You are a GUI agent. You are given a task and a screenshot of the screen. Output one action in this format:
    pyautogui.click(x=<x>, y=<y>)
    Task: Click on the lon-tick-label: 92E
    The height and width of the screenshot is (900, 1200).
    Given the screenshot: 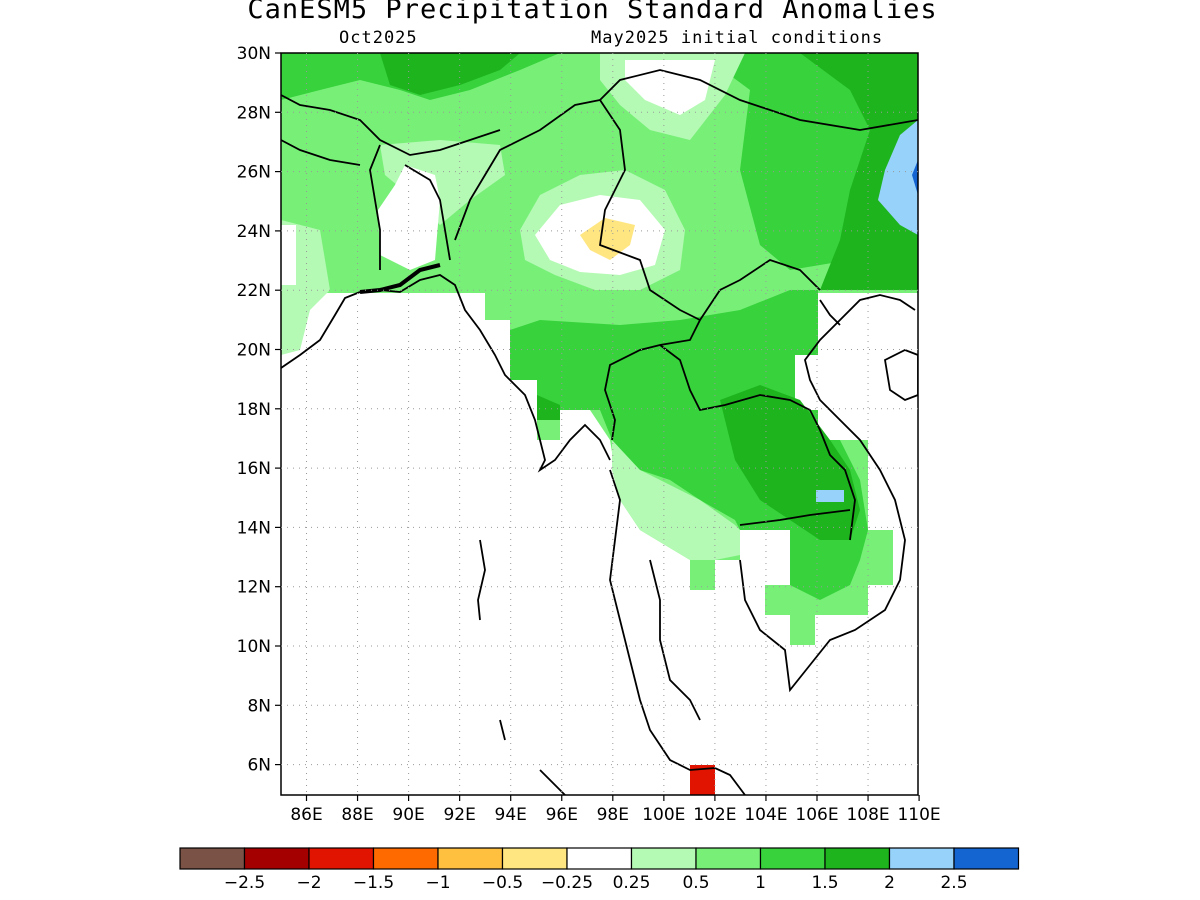 What is the action you would take?
    pyautogui.click(x=459, y=815)
    